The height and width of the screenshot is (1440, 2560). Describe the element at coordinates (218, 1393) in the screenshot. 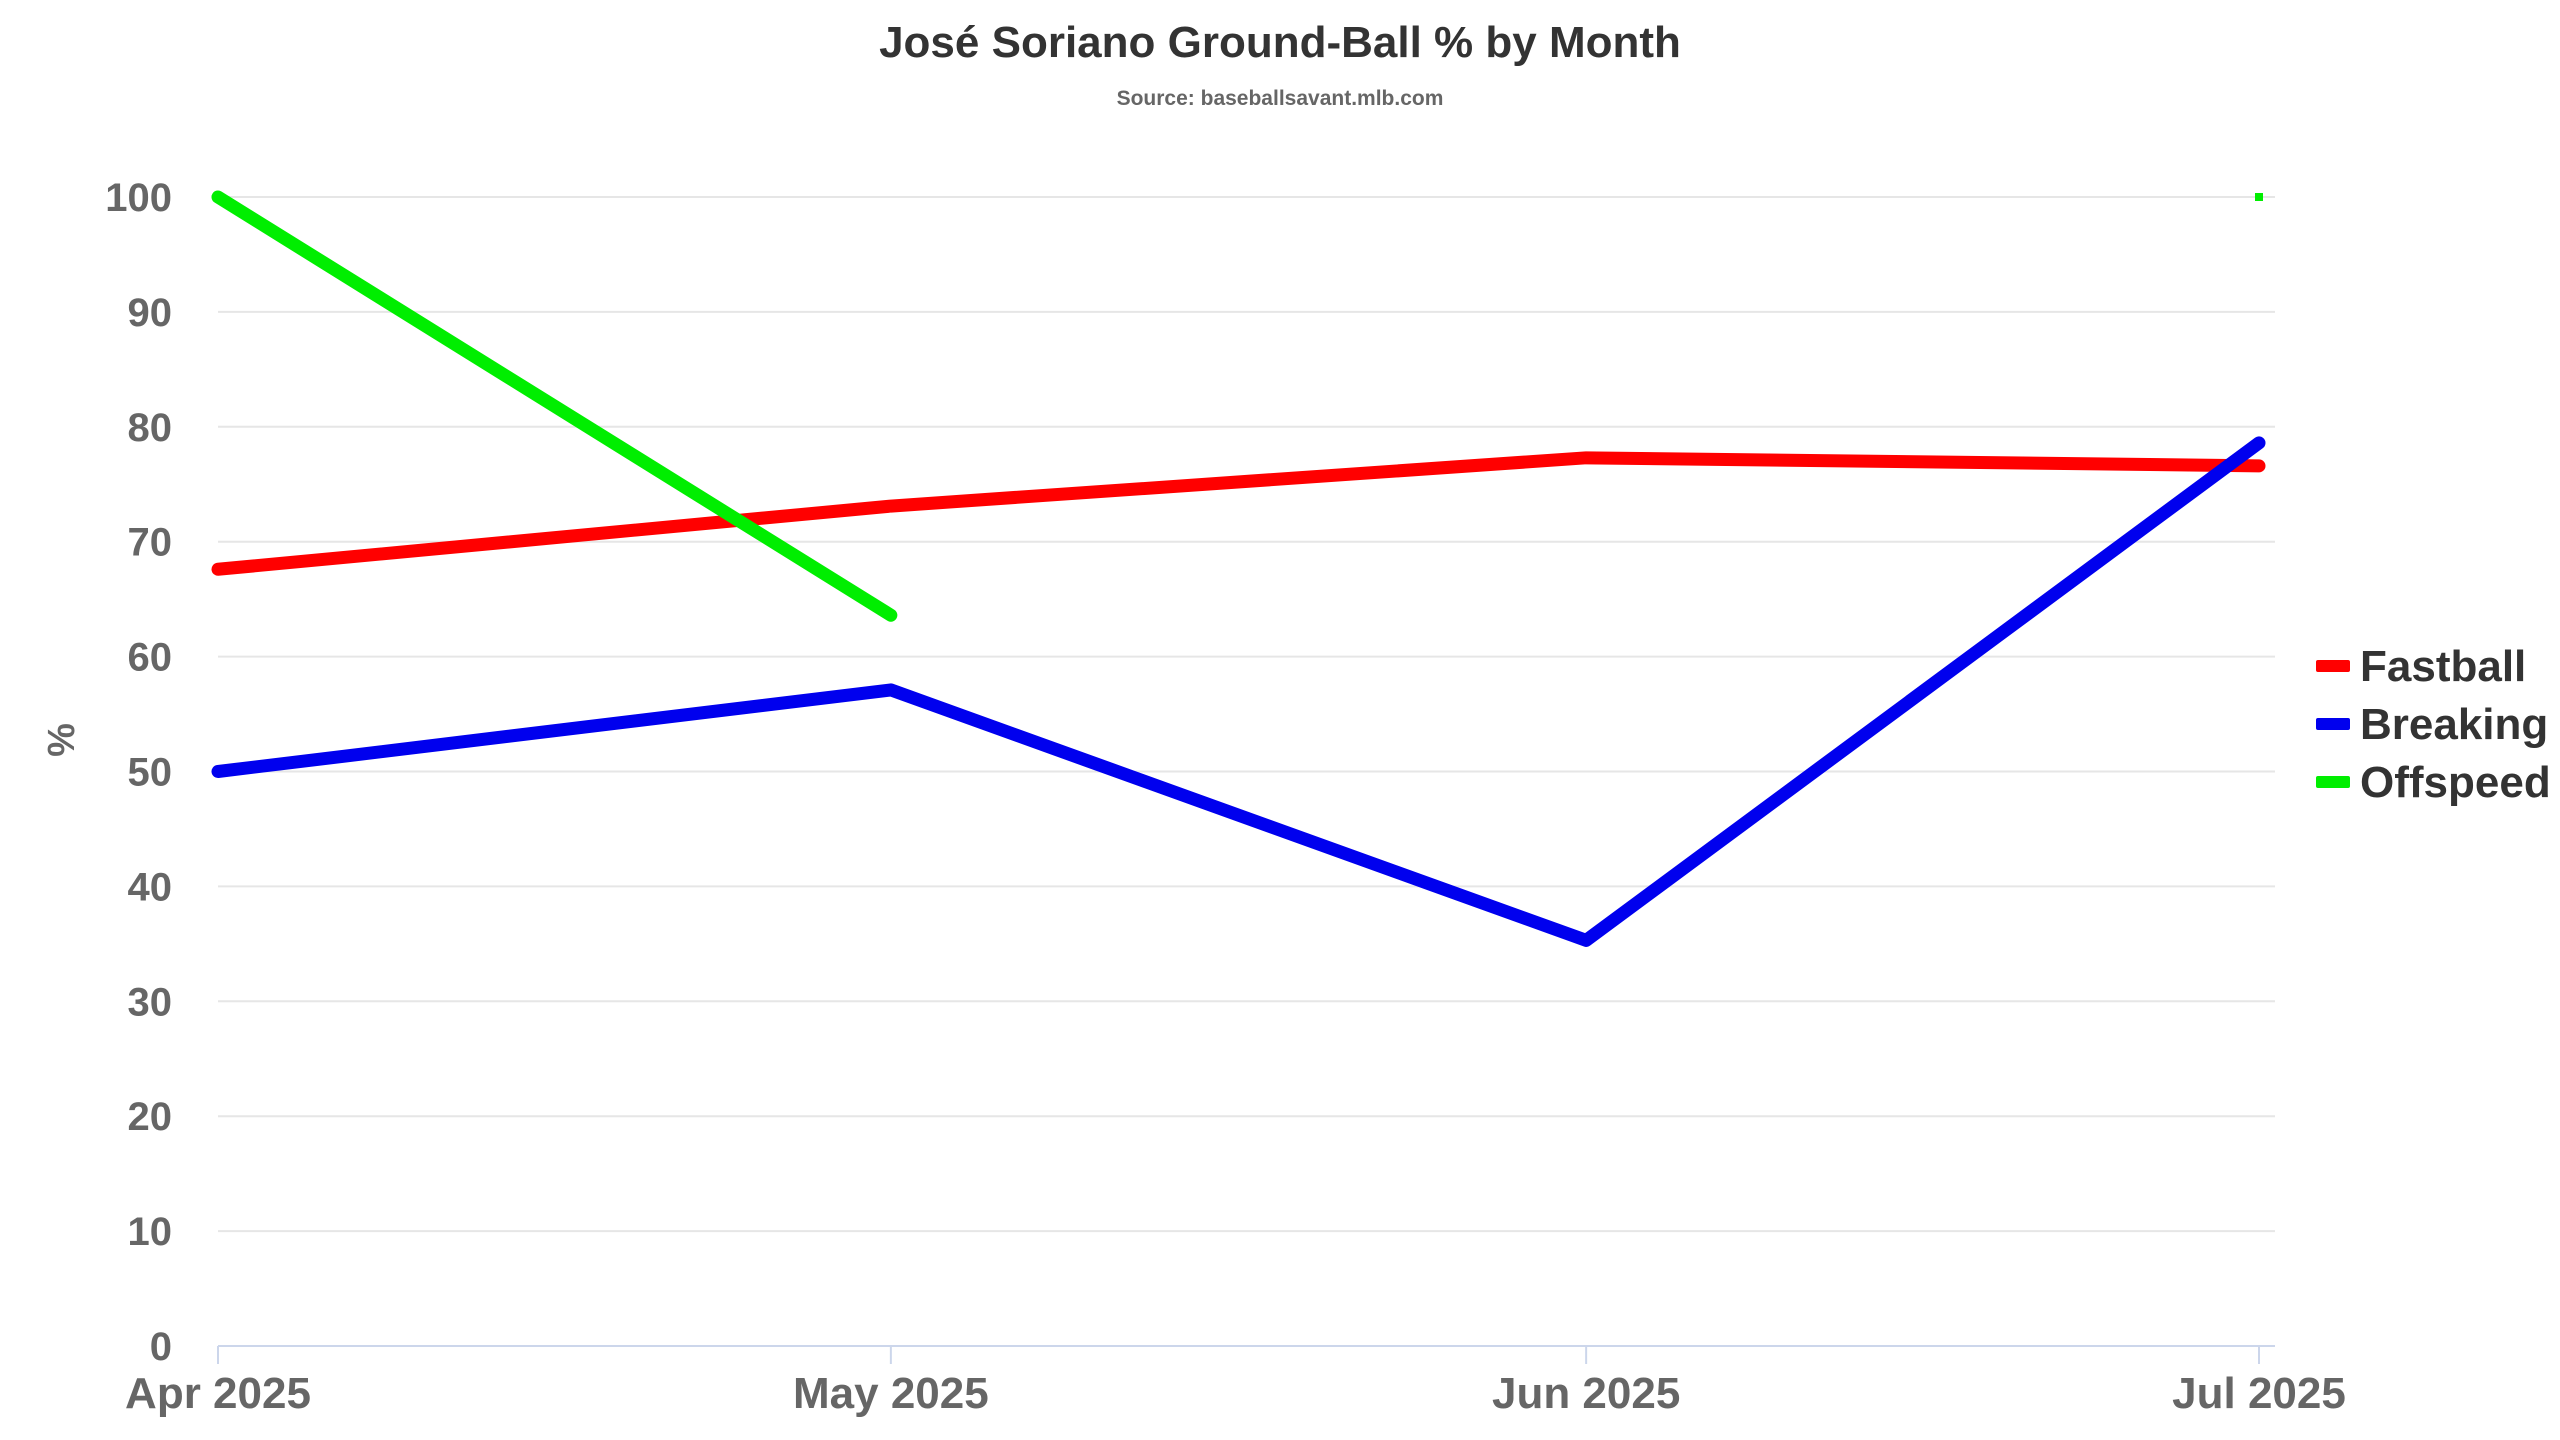

I see `x-tick-label: Apr 2025` at that location.